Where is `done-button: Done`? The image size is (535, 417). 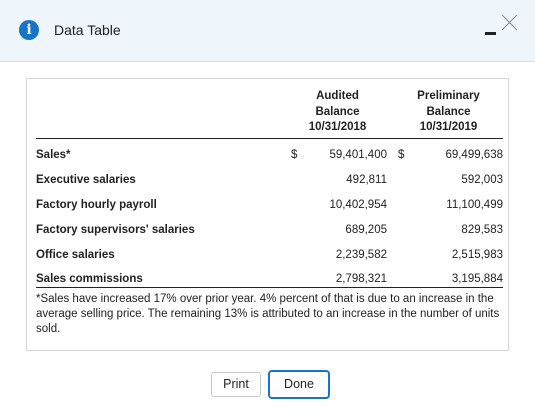
done-button: Done is located at coordinates (299, 384).